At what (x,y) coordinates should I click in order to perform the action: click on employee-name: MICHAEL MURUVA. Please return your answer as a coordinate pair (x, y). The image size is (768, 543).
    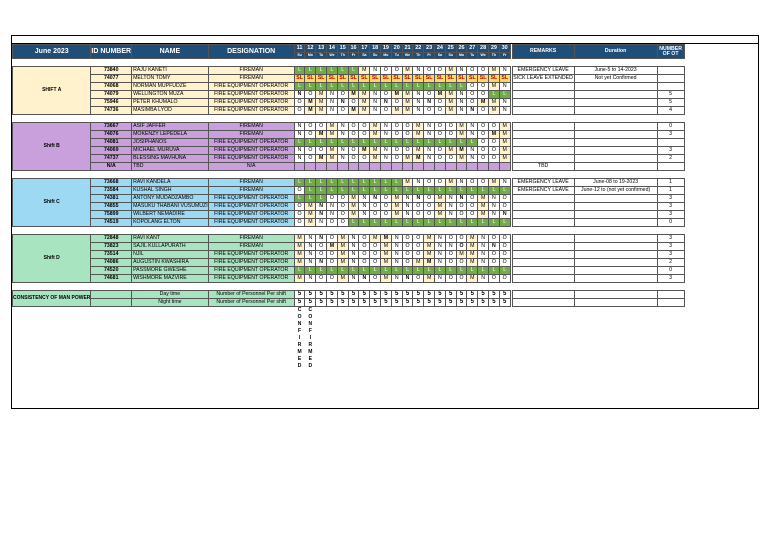
    Looking at the image, I should click on (170, 150).